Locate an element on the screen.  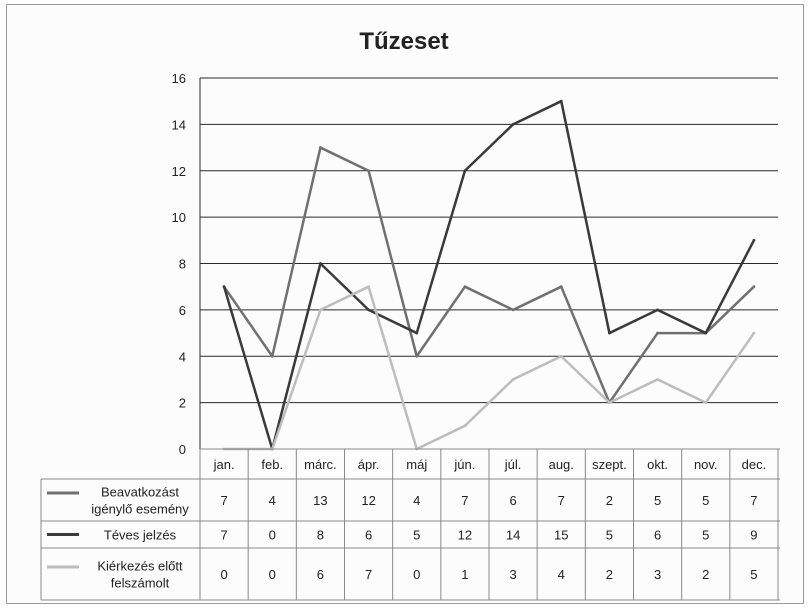
x-tick-label: feb. is located at coordinates (272, 464).